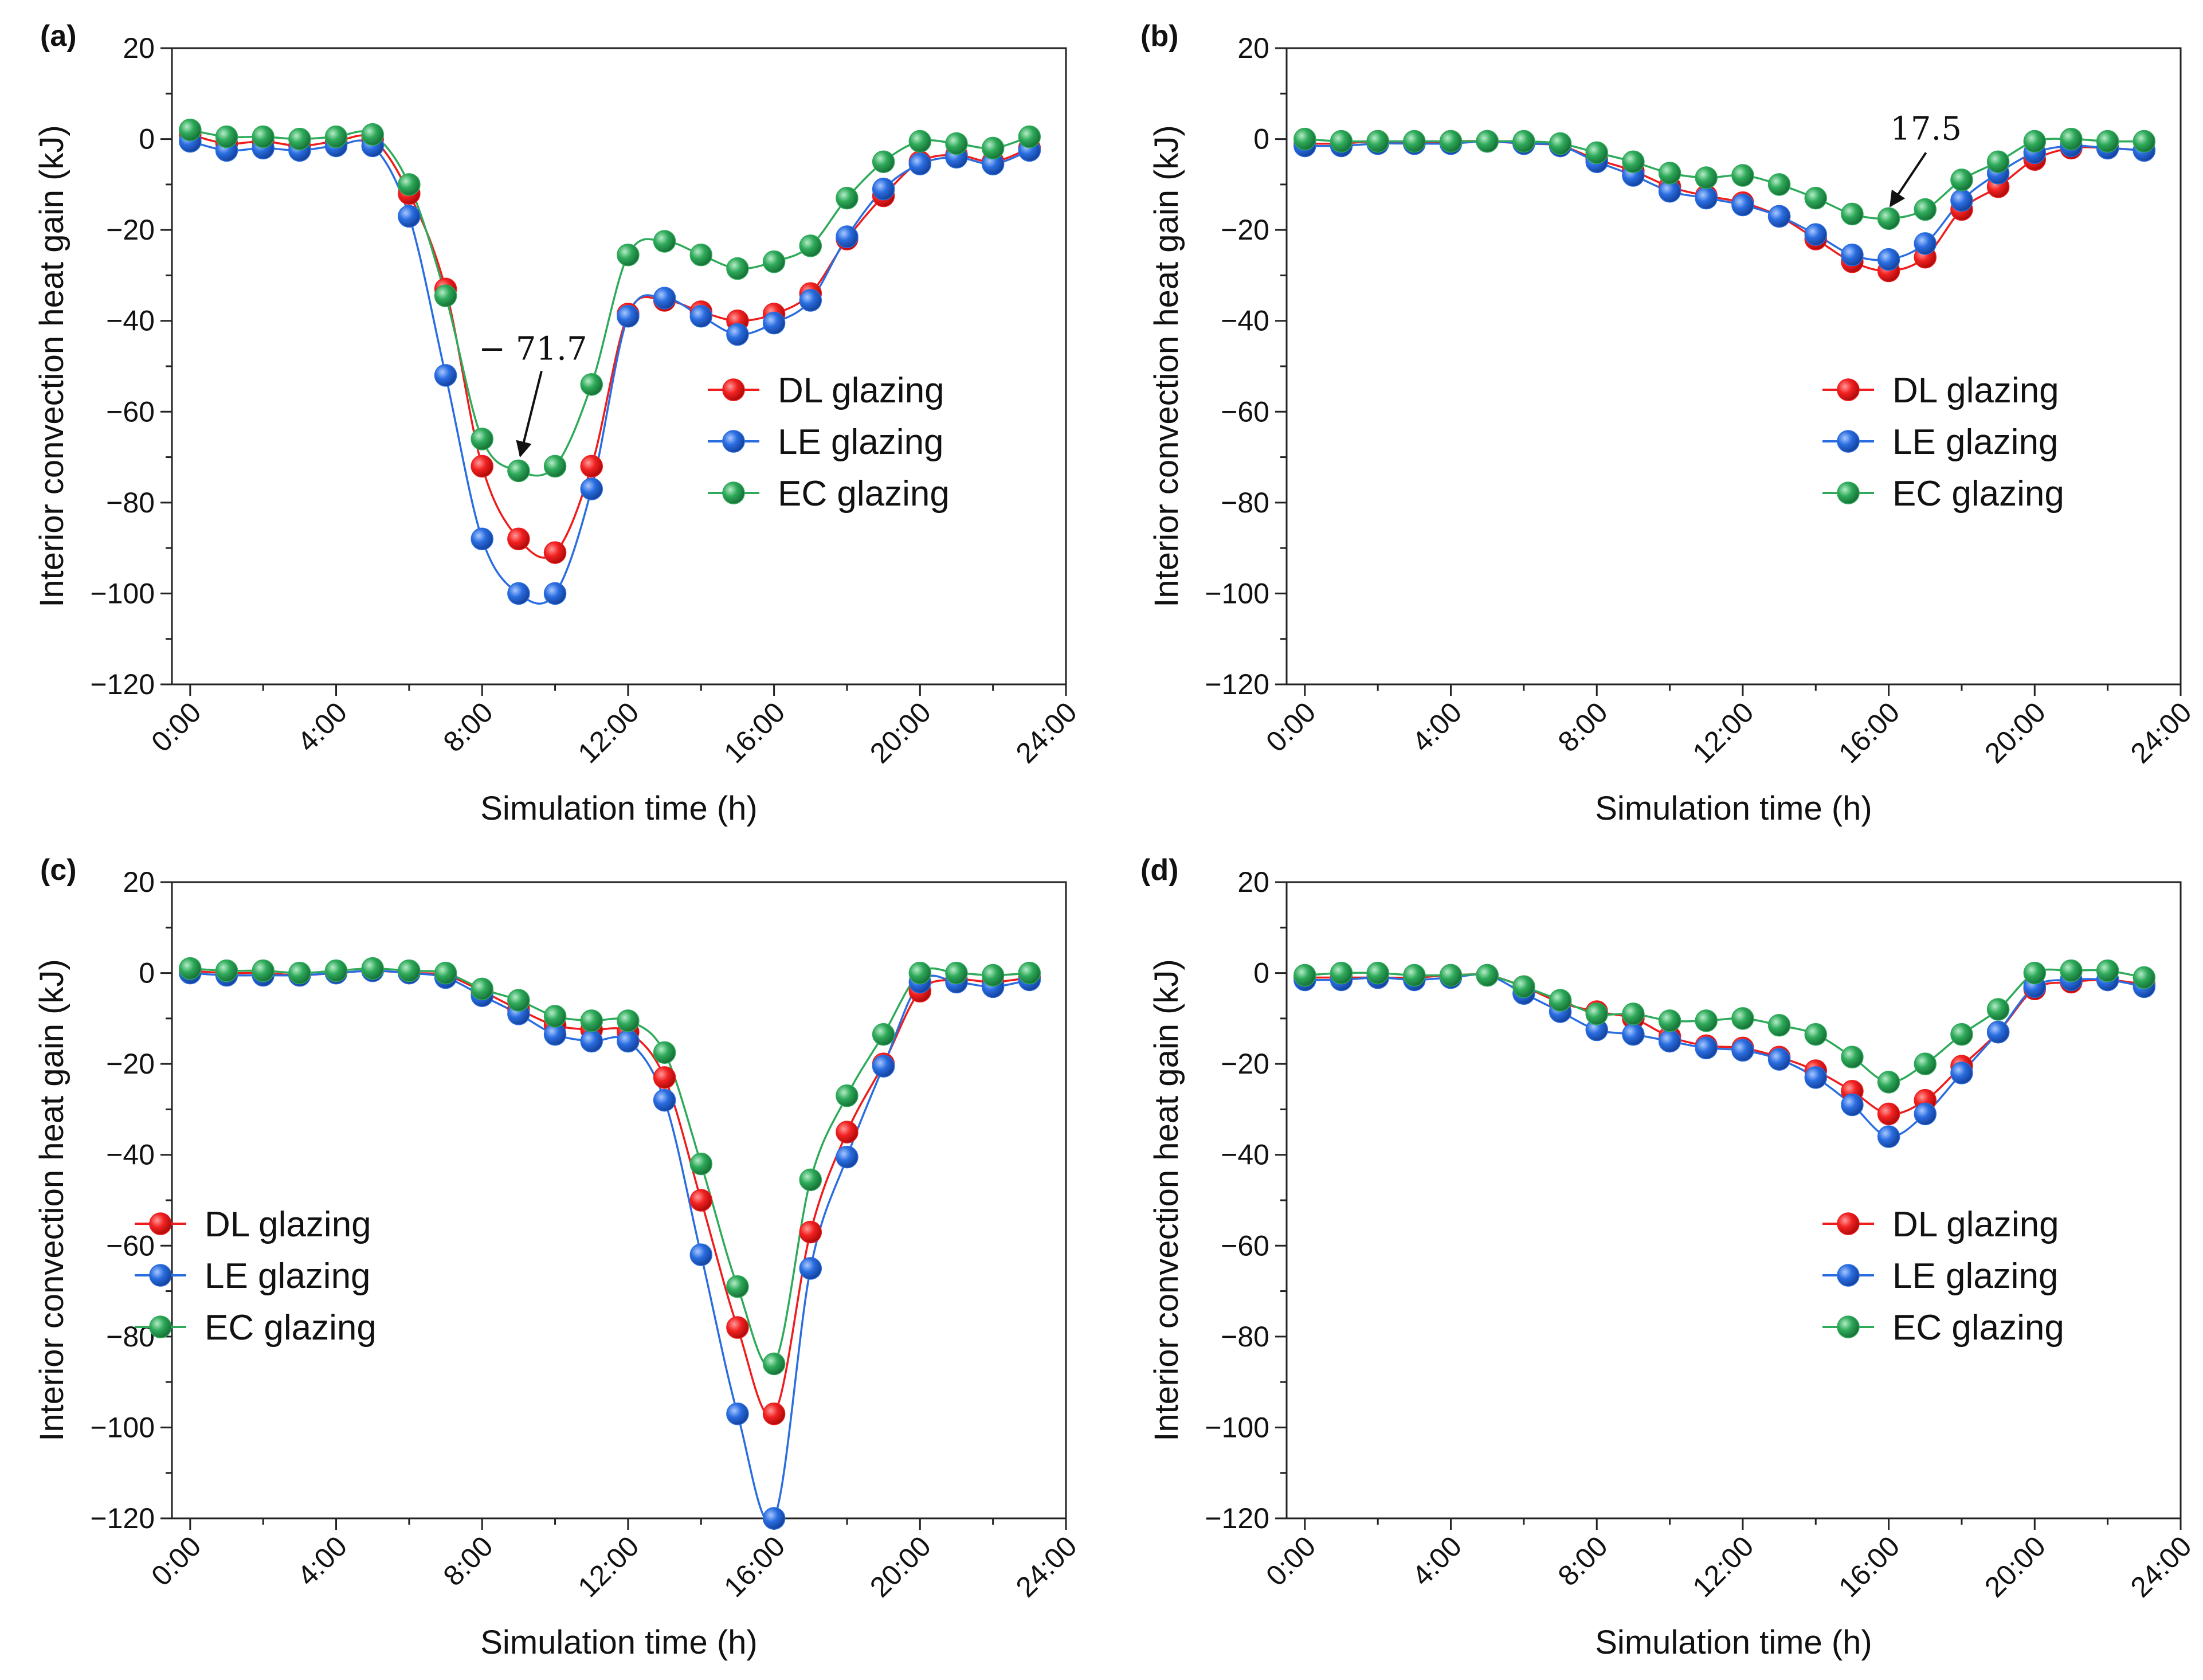 Image resolution: width=2203 pixels, height=1680 pixels. I want to click on x-tick-label: 24:00, so click(2161, 1567).